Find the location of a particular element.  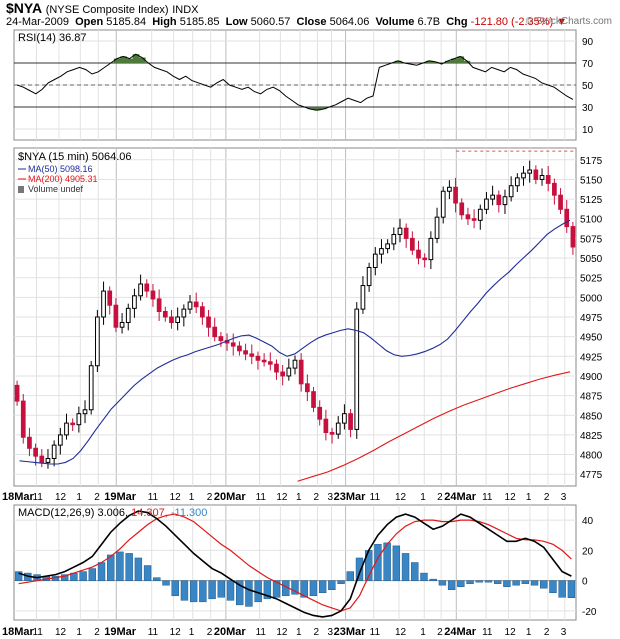

price-tick-label: 4850 is located at coordinates (591, 416).